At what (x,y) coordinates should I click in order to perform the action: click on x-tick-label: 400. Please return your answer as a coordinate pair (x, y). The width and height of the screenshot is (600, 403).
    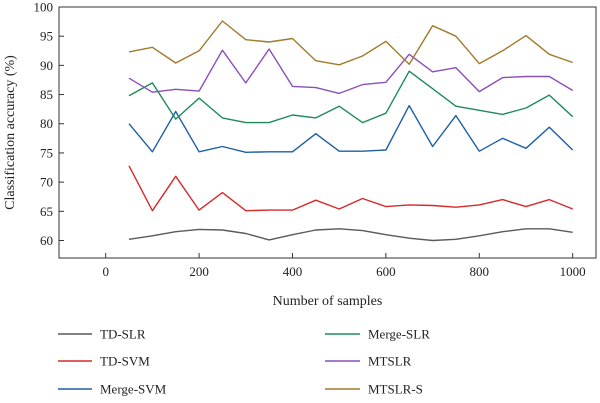
    Looking at the image, I should click on (293, 271).